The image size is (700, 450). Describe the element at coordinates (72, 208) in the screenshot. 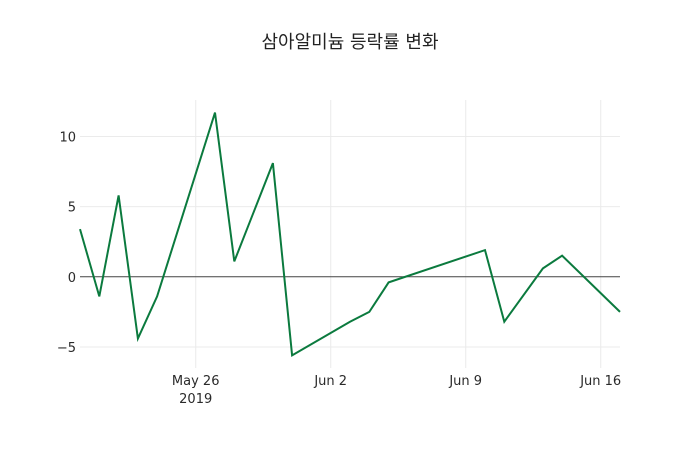

I see `y-tick-label: 5` at that location.